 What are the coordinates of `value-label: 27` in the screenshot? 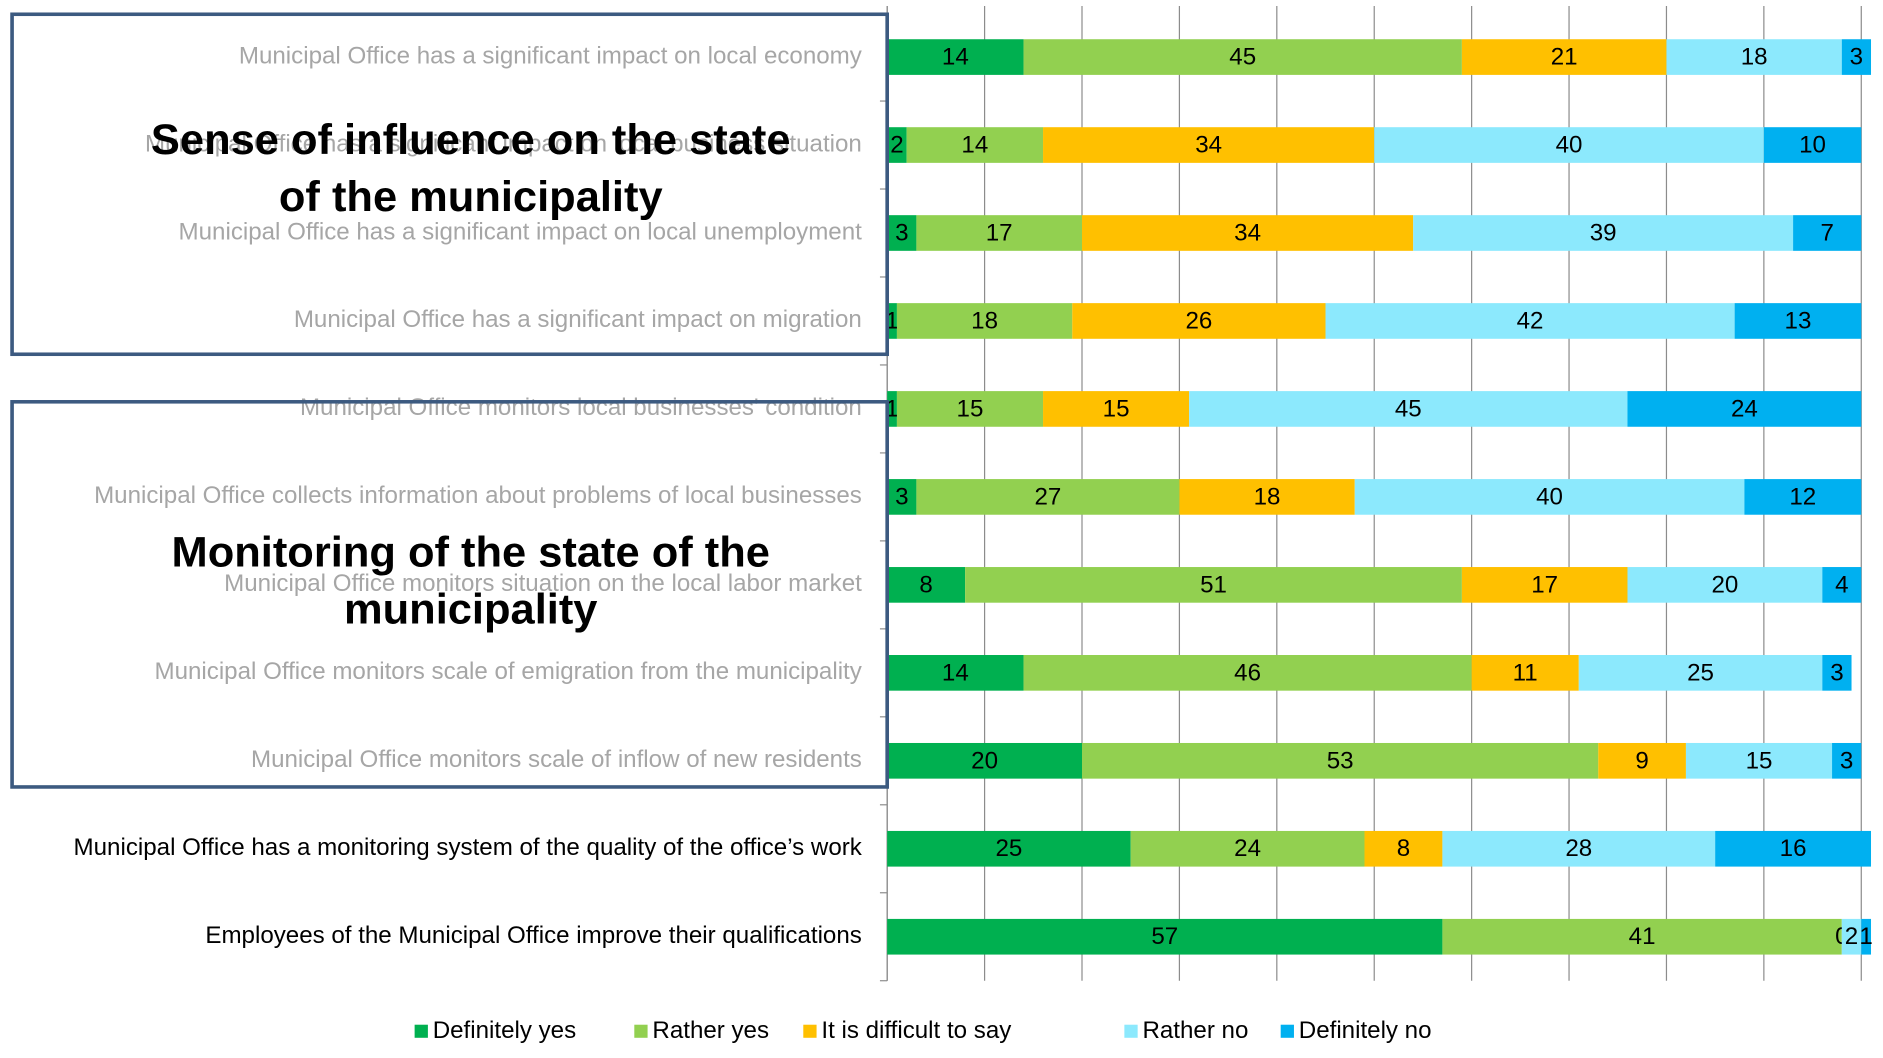 It's located at (1047, 497).